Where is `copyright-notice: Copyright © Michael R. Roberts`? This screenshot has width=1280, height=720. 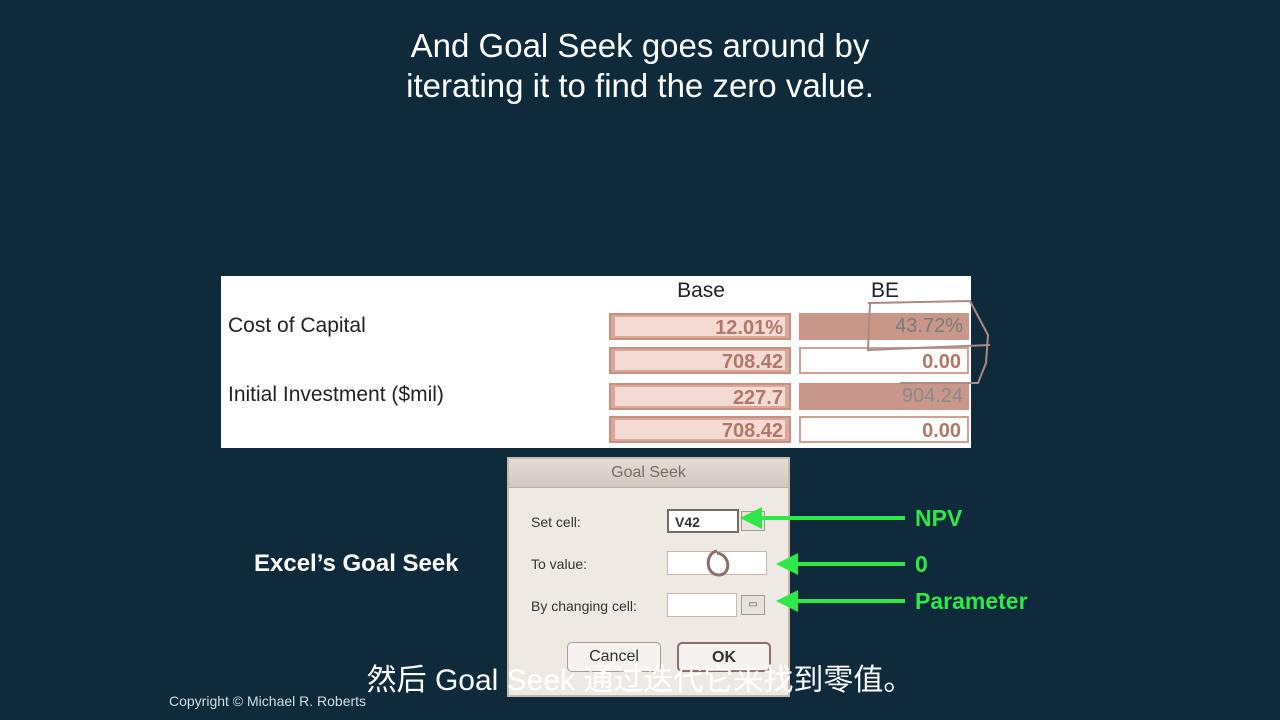
copyright-notice: Copyright © Michael R. Roberts is located at coordinates (268, 701).